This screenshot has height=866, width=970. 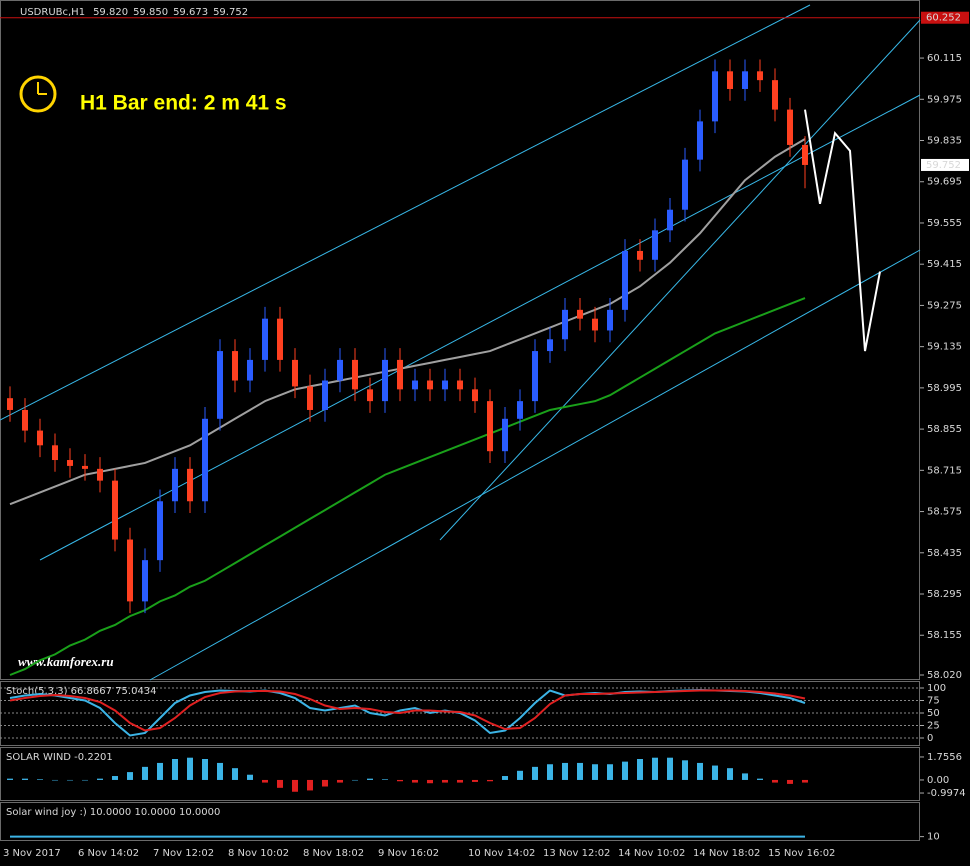 What do you see at coordinates (59, 757) in the screenshot?
I see `pane-title: SOLAR WIND -0.2201` at bounding box center [59, 757].